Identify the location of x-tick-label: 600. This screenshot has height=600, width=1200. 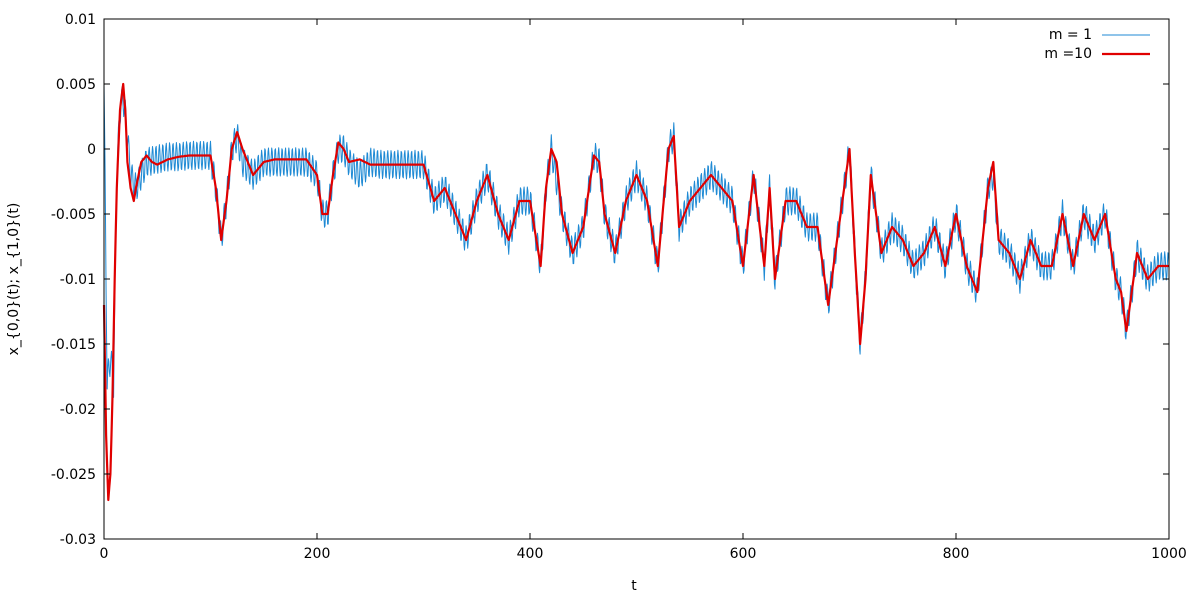
(743, 554).